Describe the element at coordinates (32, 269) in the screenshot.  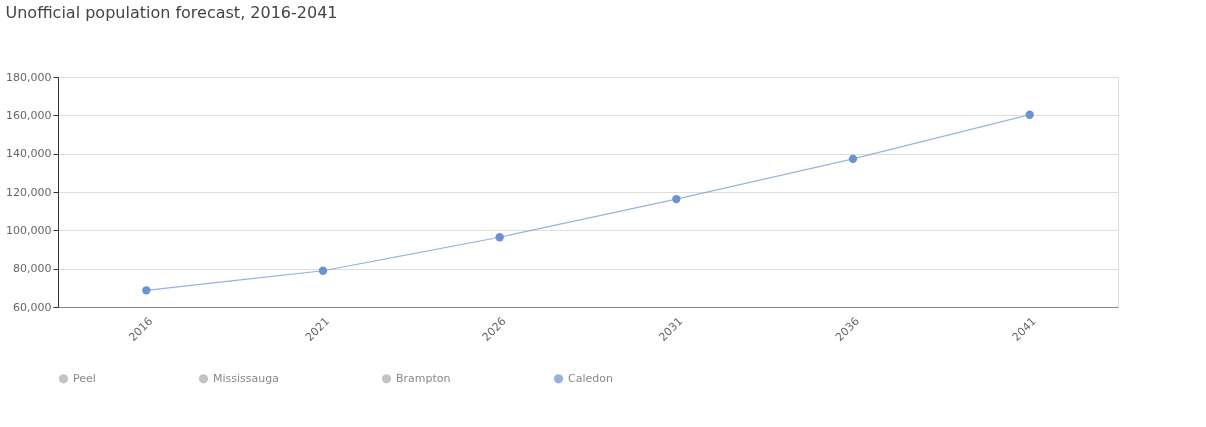
I see `y-tick-label: 80,000` at that location.